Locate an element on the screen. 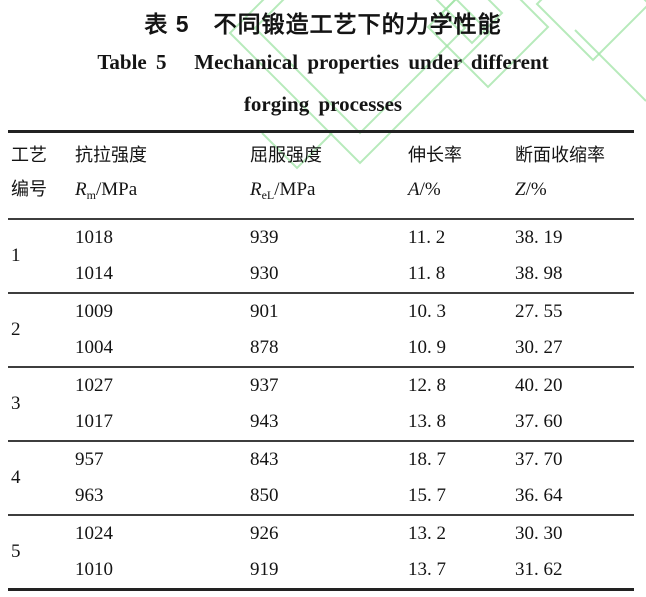 The image size is (646, 597). cell-rm: 1004 is located at coordinates (94, 347).